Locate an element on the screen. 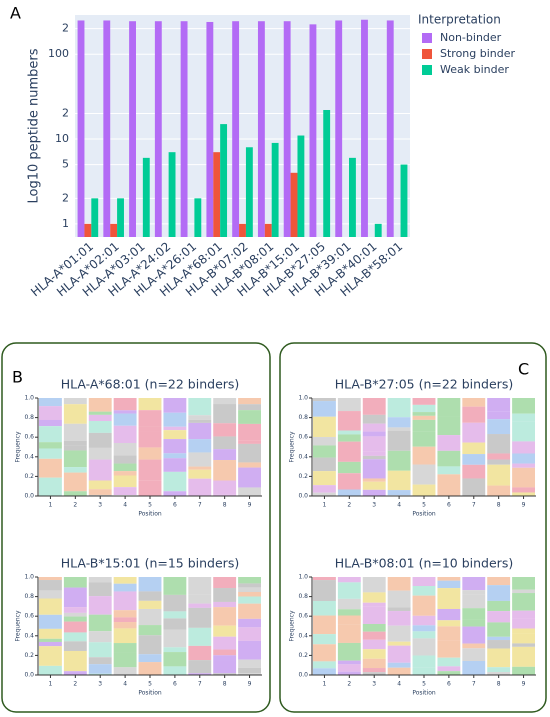  x-tick-label: 9 is located at coordinates (524, 505).